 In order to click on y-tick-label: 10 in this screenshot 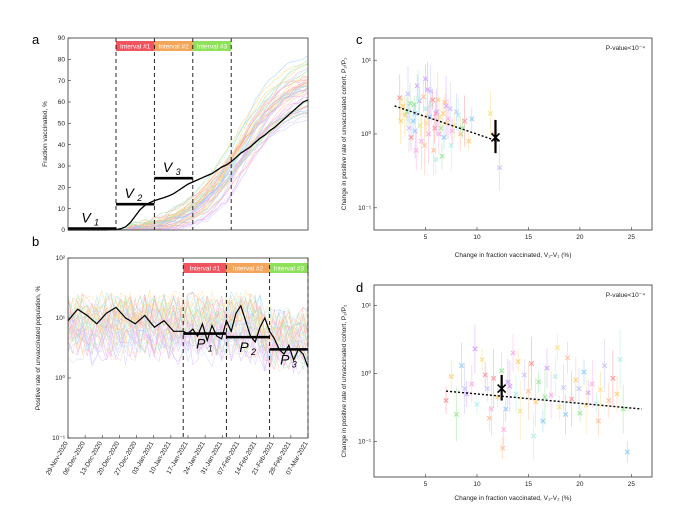, I will do `click(62, 209)`.